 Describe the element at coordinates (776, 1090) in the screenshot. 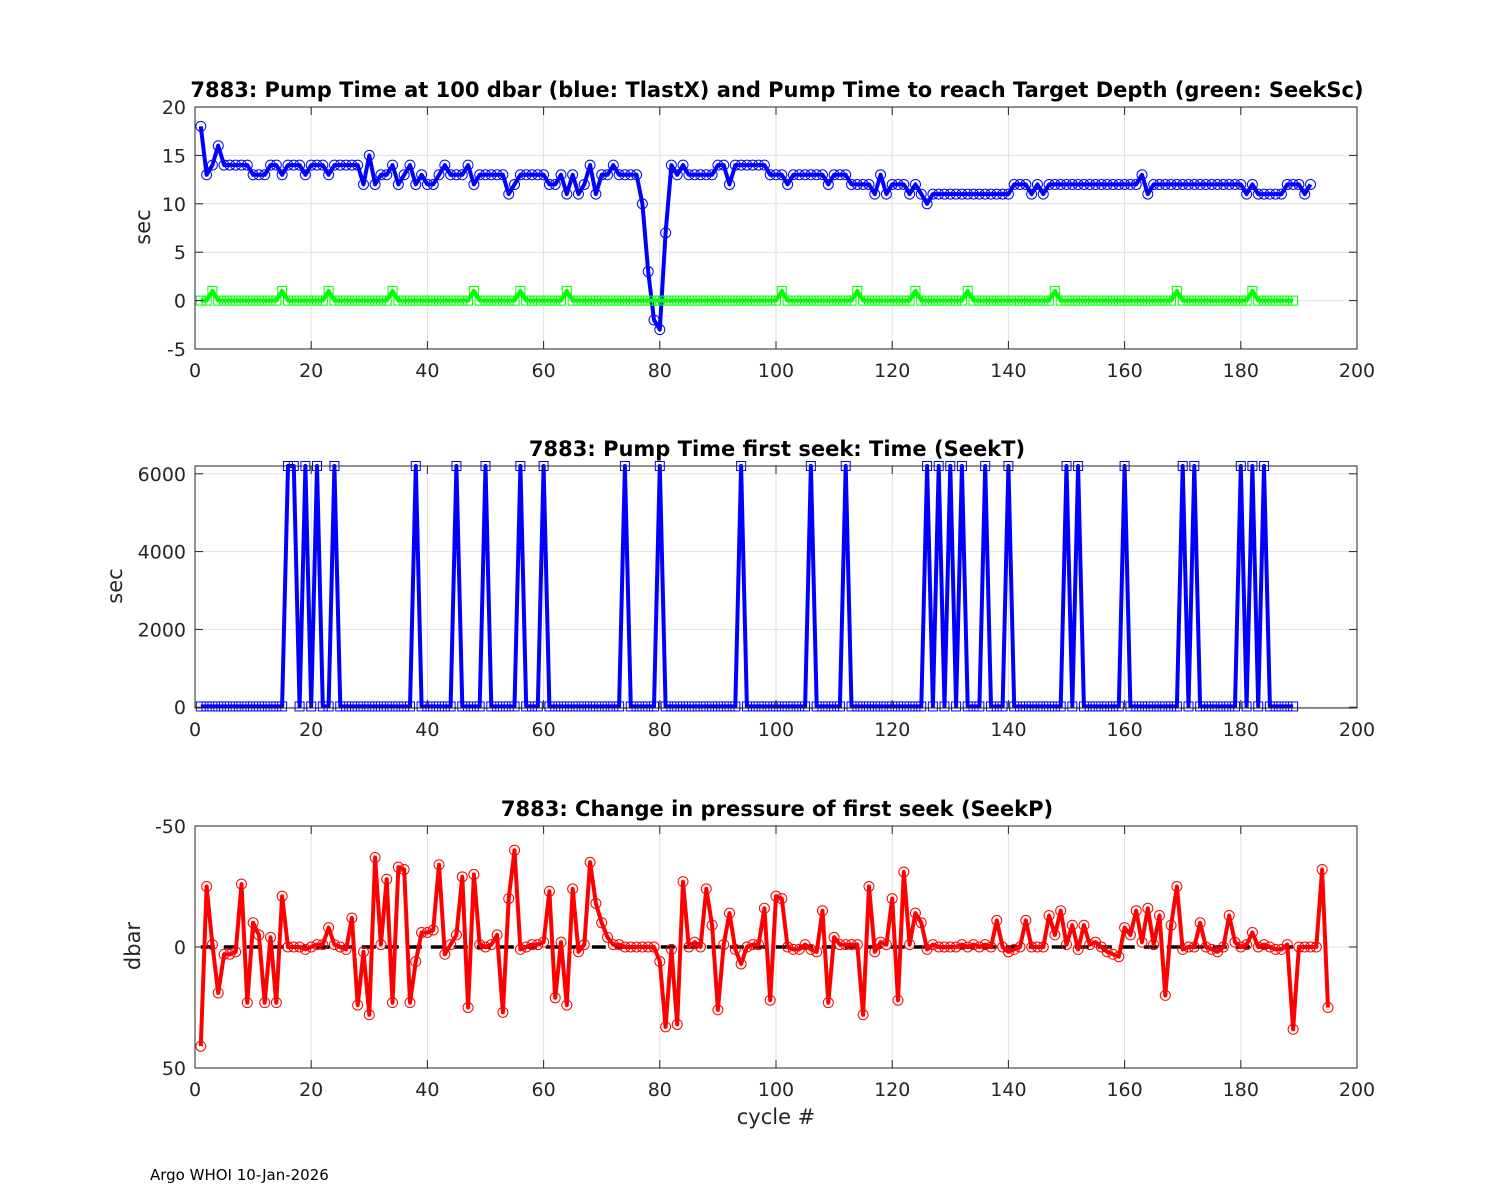

I see `x-tick-label: 100` at that location.